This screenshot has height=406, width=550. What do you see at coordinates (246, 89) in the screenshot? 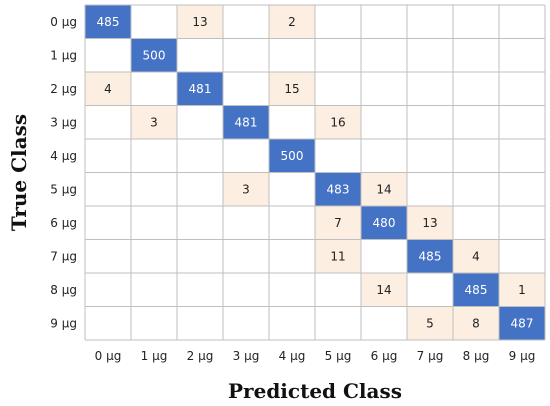
I see `cell-r2-c3` at bounding box center [246, 89].